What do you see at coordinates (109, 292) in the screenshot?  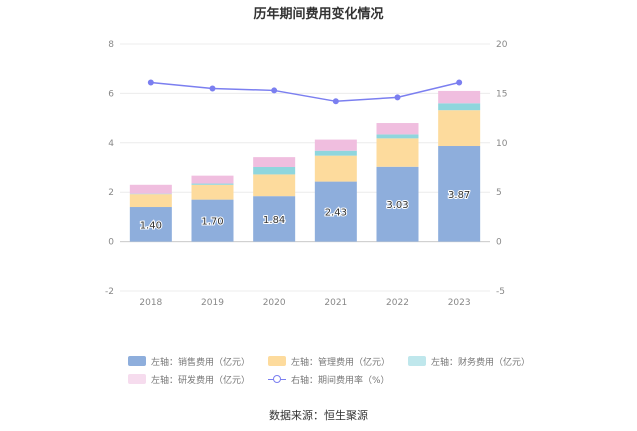 I see `y-left-tick-label: -2` at bounding box center [109, 292].